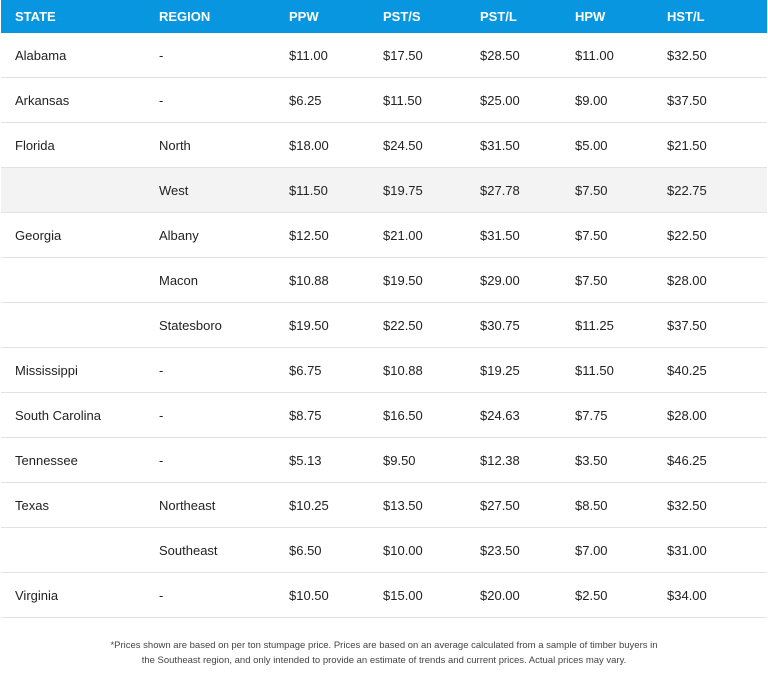 This screenshot has width=768, height=676. Describe the element at coordinates (224, 16) in the screenshot. I see `column-header-region: REGION` at that location.